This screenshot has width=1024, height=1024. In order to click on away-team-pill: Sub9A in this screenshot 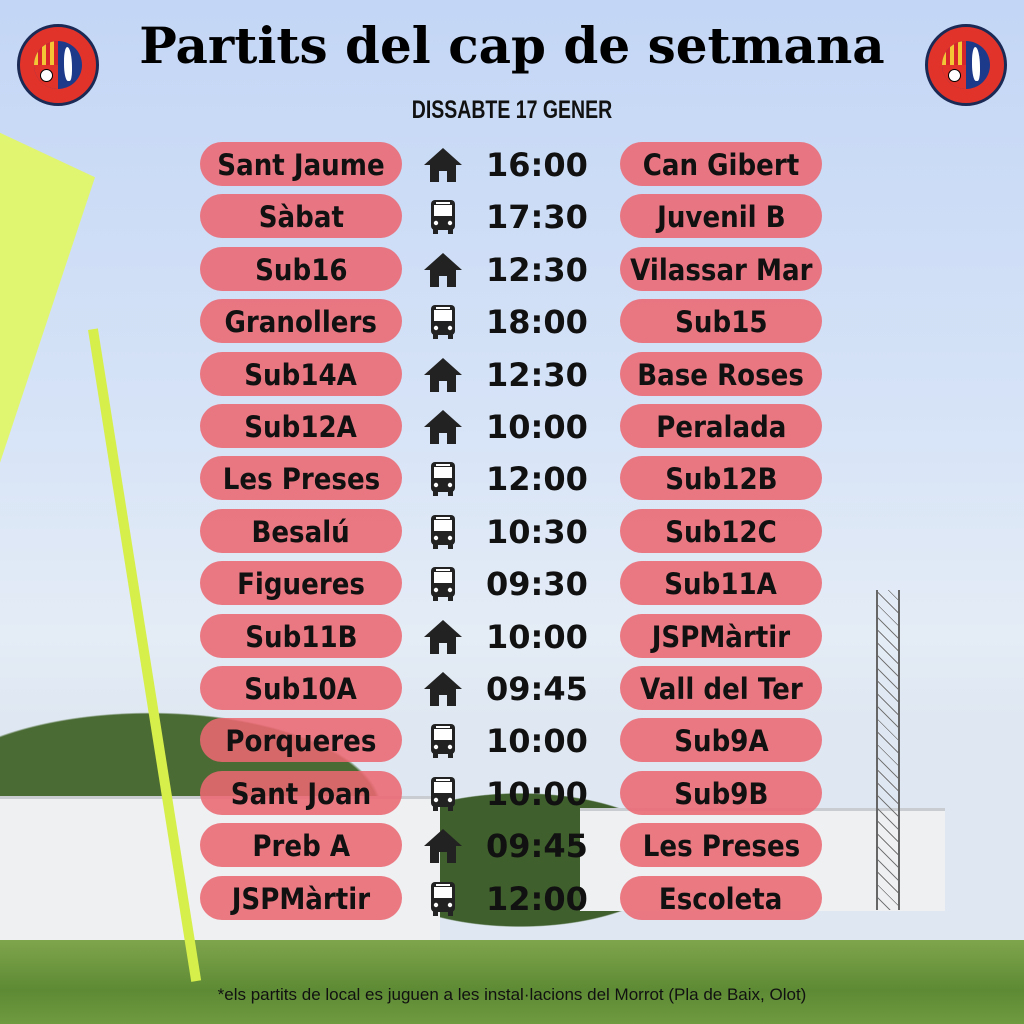, I will do `click(721, 740)`.